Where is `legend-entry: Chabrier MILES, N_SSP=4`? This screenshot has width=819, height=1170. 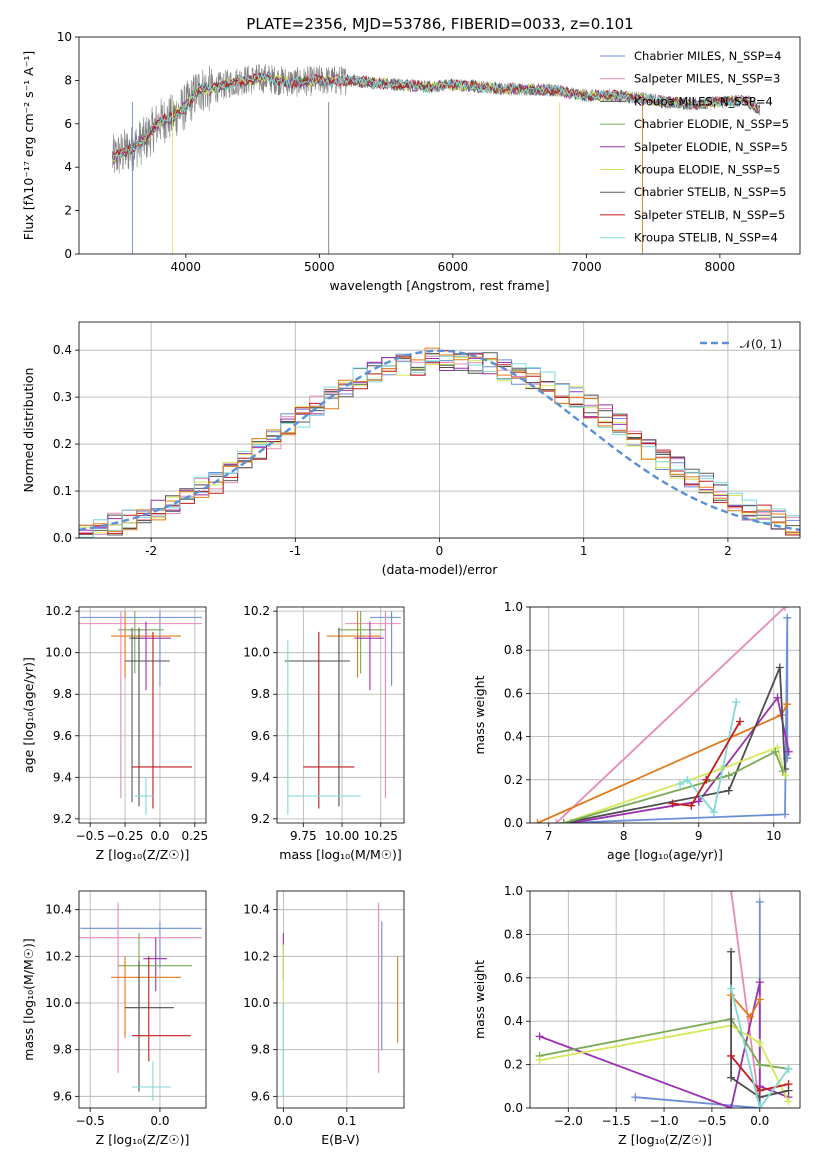
legend-entry: Chabrier MILES, N_SSP=4 is located at coordinates (707, 56).